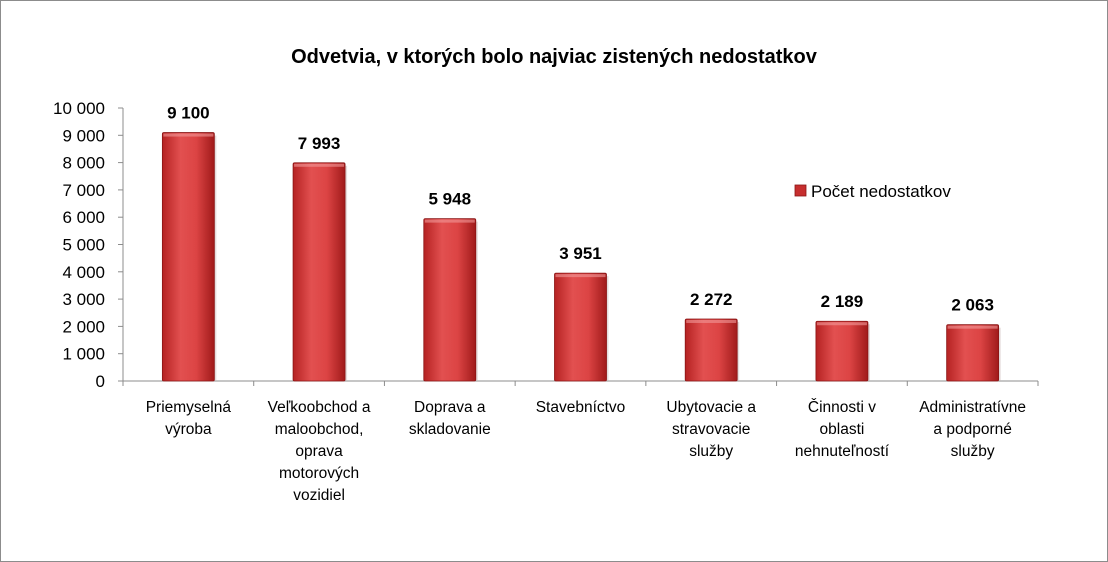 The width and height of the screenshot is (1108, 562). What do you see at coordinates (450, 199) in the screenshot?
I see `data-label: 5 948` at bounding box center [450, 199].